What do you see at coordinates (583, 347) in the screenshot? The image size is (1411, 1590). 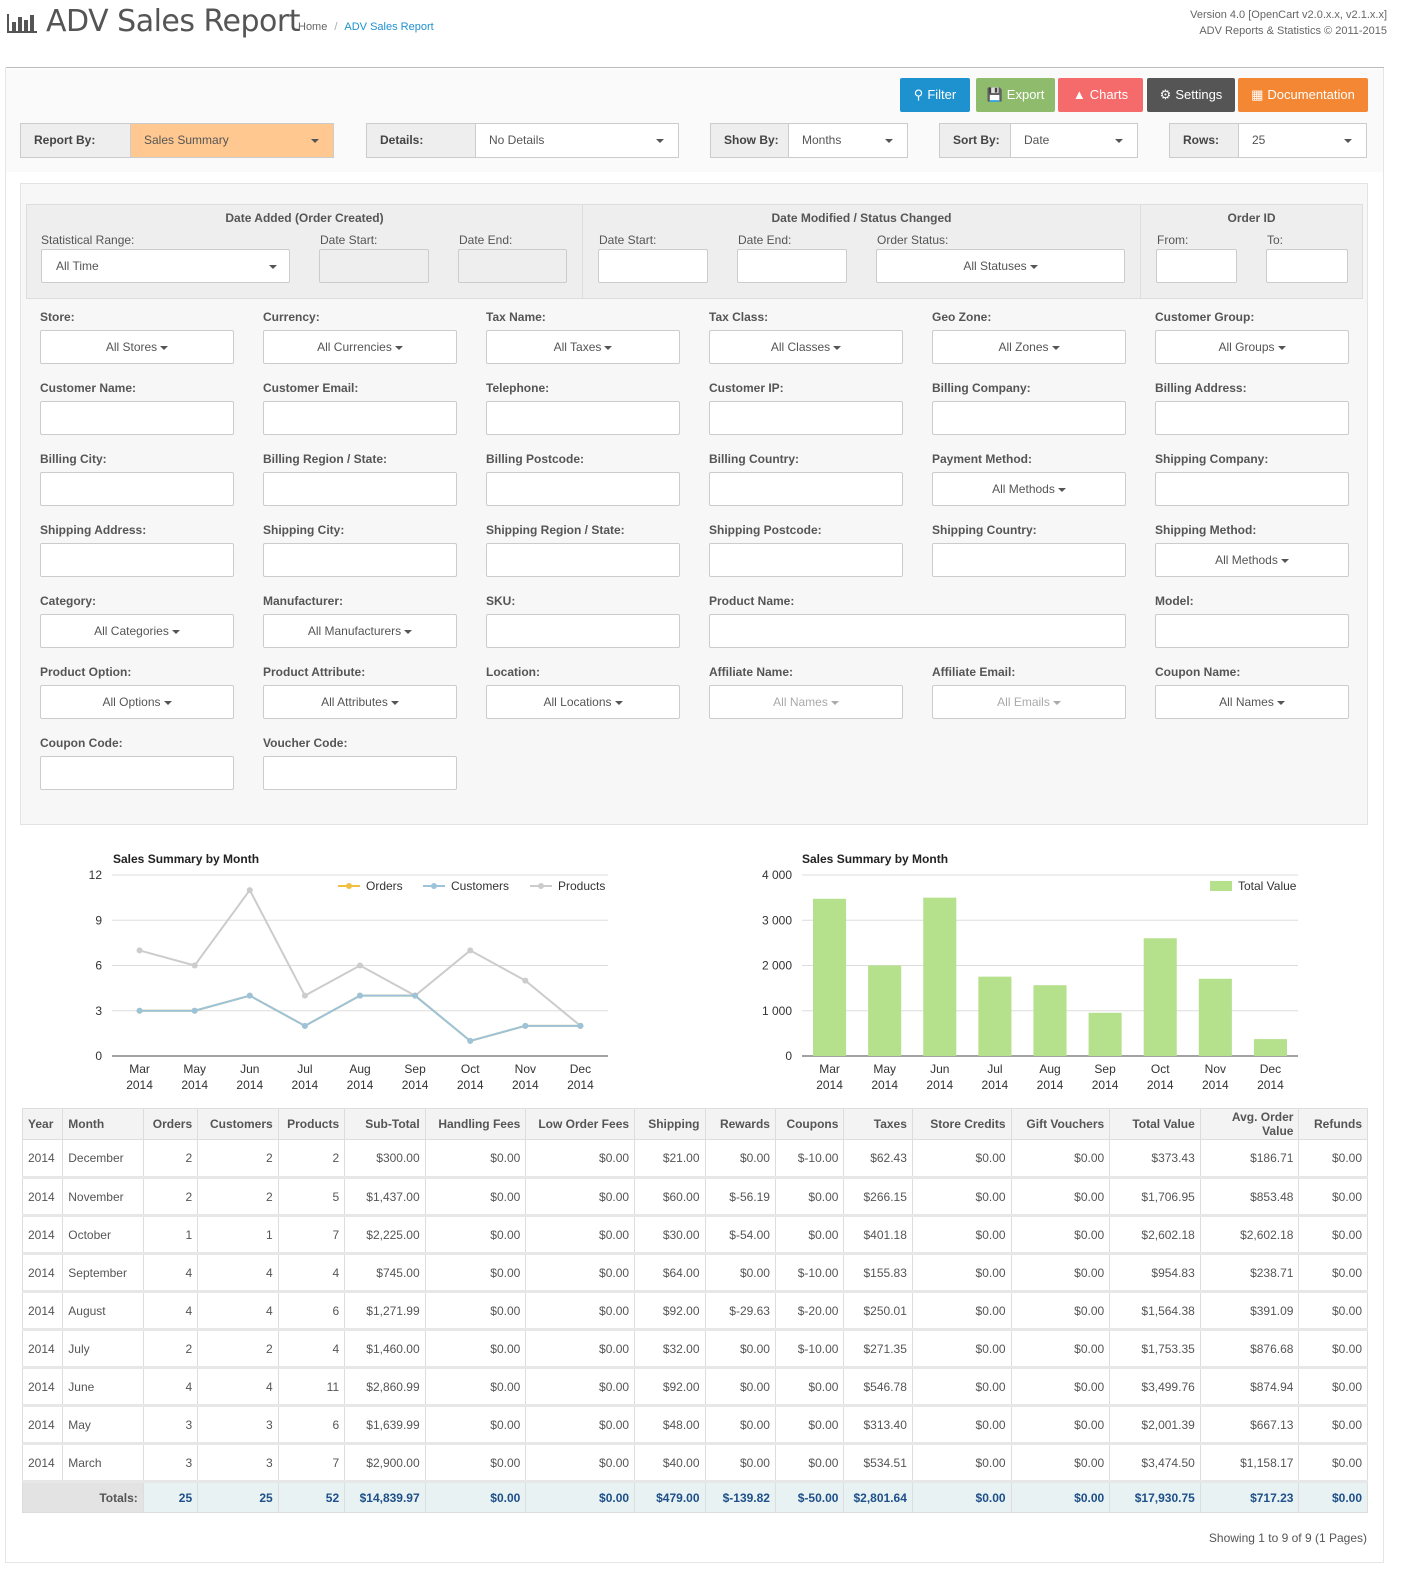 I see `tax-name-select: All Taxes` at bounding box center [583, 347].